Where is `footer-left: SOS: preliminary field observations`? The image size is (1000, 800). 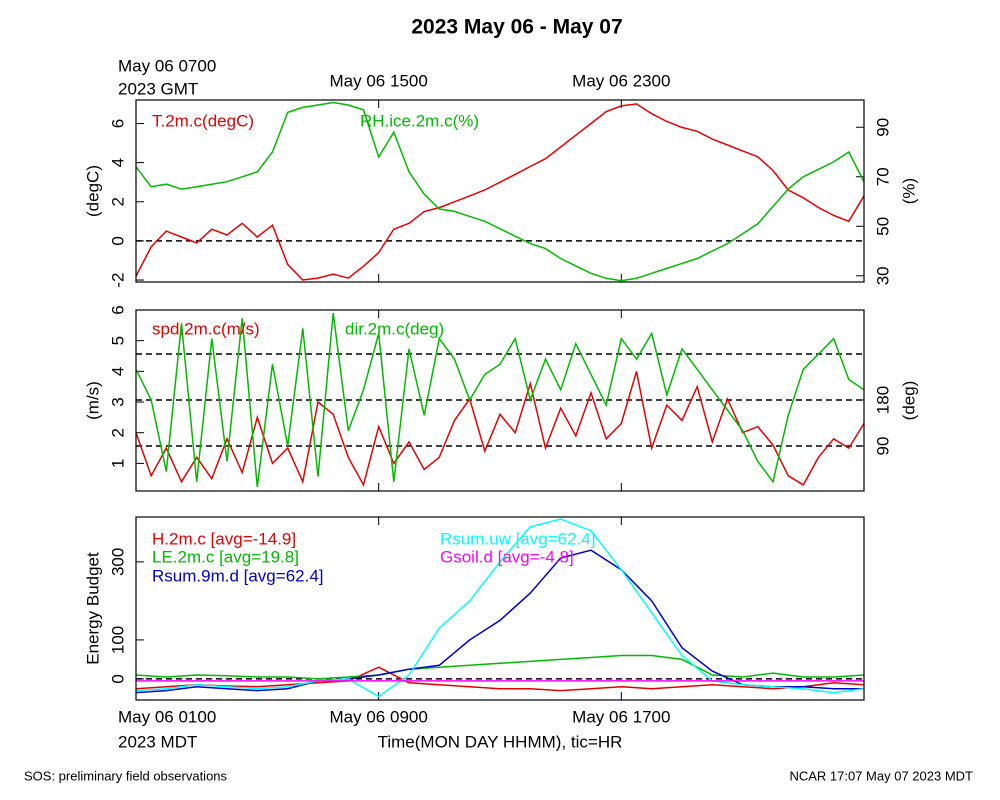 footer-left: SOS: preliminary field observations is located at coordinates (126, 775).